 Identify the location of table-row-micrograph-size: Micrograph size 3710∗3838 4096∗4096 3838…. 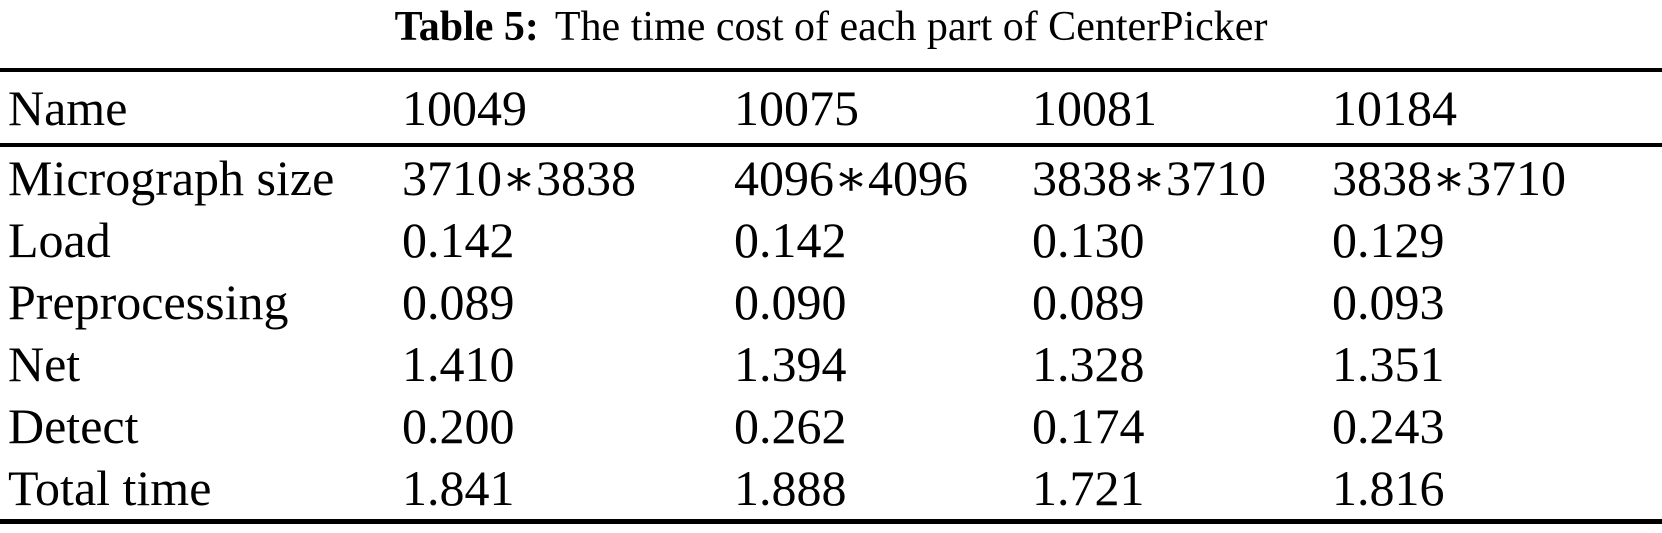
(831, 177).